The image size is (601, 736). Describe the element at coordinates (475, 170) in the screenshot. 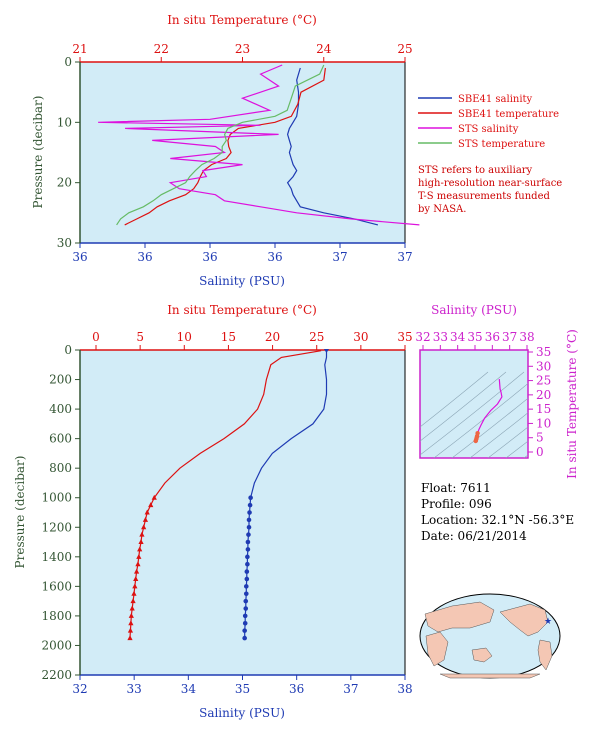

I see `sts-note-line: STS refers to auxiliary` at that location.